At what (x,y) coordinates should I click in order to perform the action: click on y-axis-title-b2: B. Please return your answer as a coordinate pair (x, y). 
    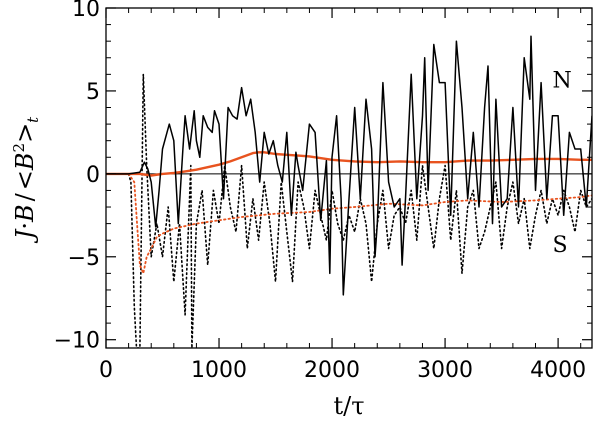
    Looking at the image, I should click on (25, 161).